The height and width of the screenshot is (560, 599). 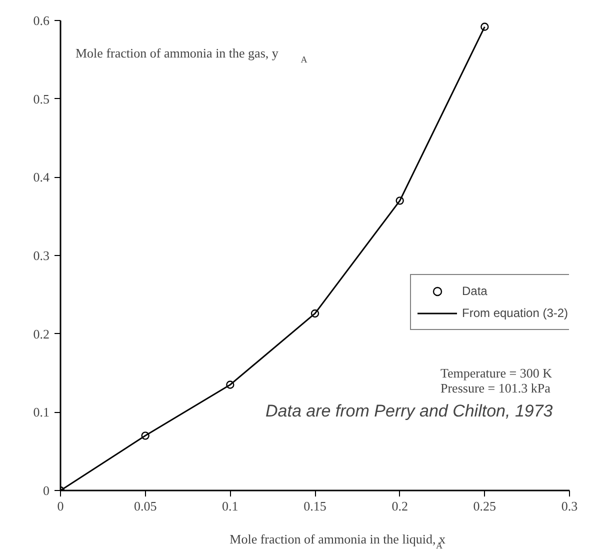 What do you see at coordinates (60, 506) in the screenshot?
I see `x-tick-label: 0` at bounding box center [60, 506].